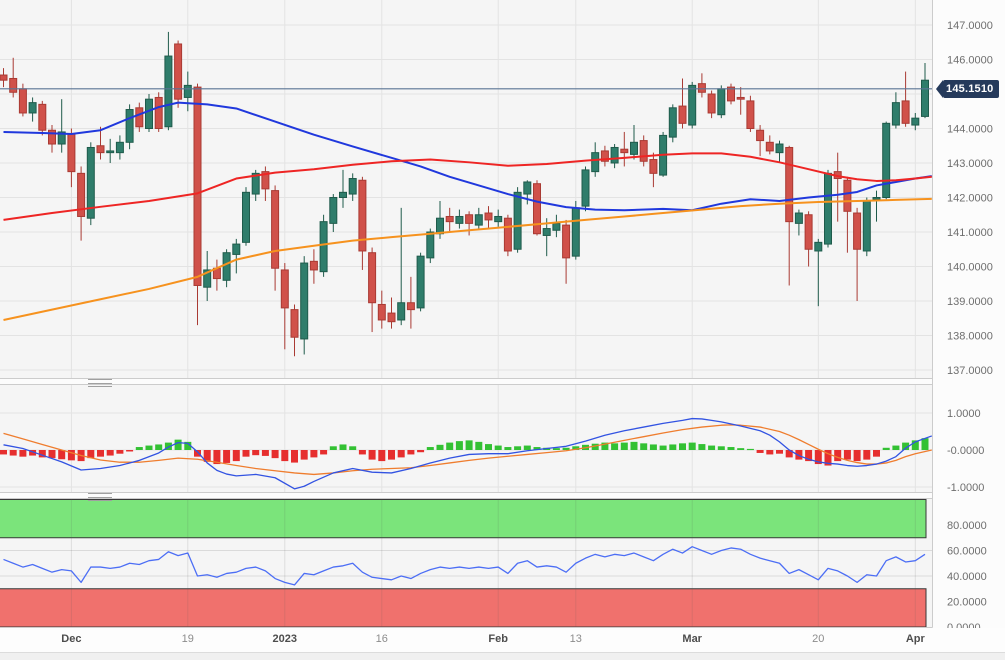 This screenshot has height=660, width=1005. What do you see at coordinates (100, 497) in the screenshot?
I see `pane-resize-handle-lower` at bounding box center [100, 497].